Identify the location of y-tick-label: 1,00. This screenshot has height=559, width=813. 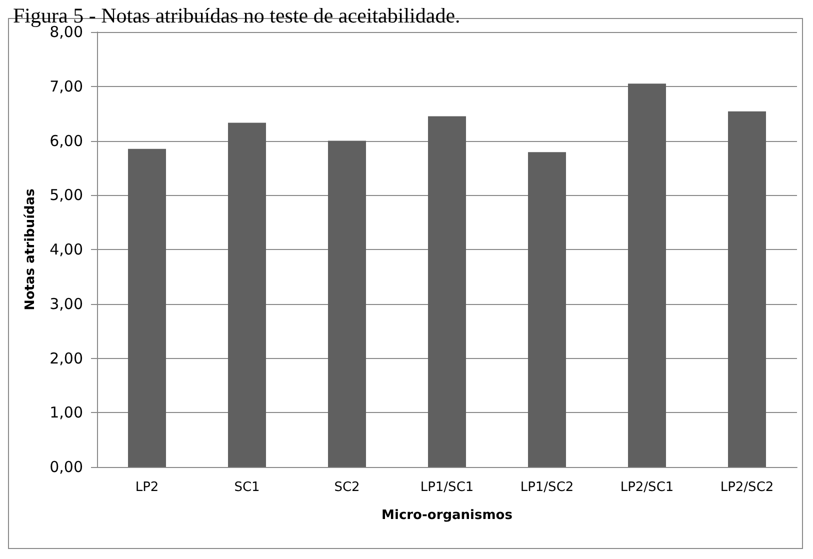
(66, 413).